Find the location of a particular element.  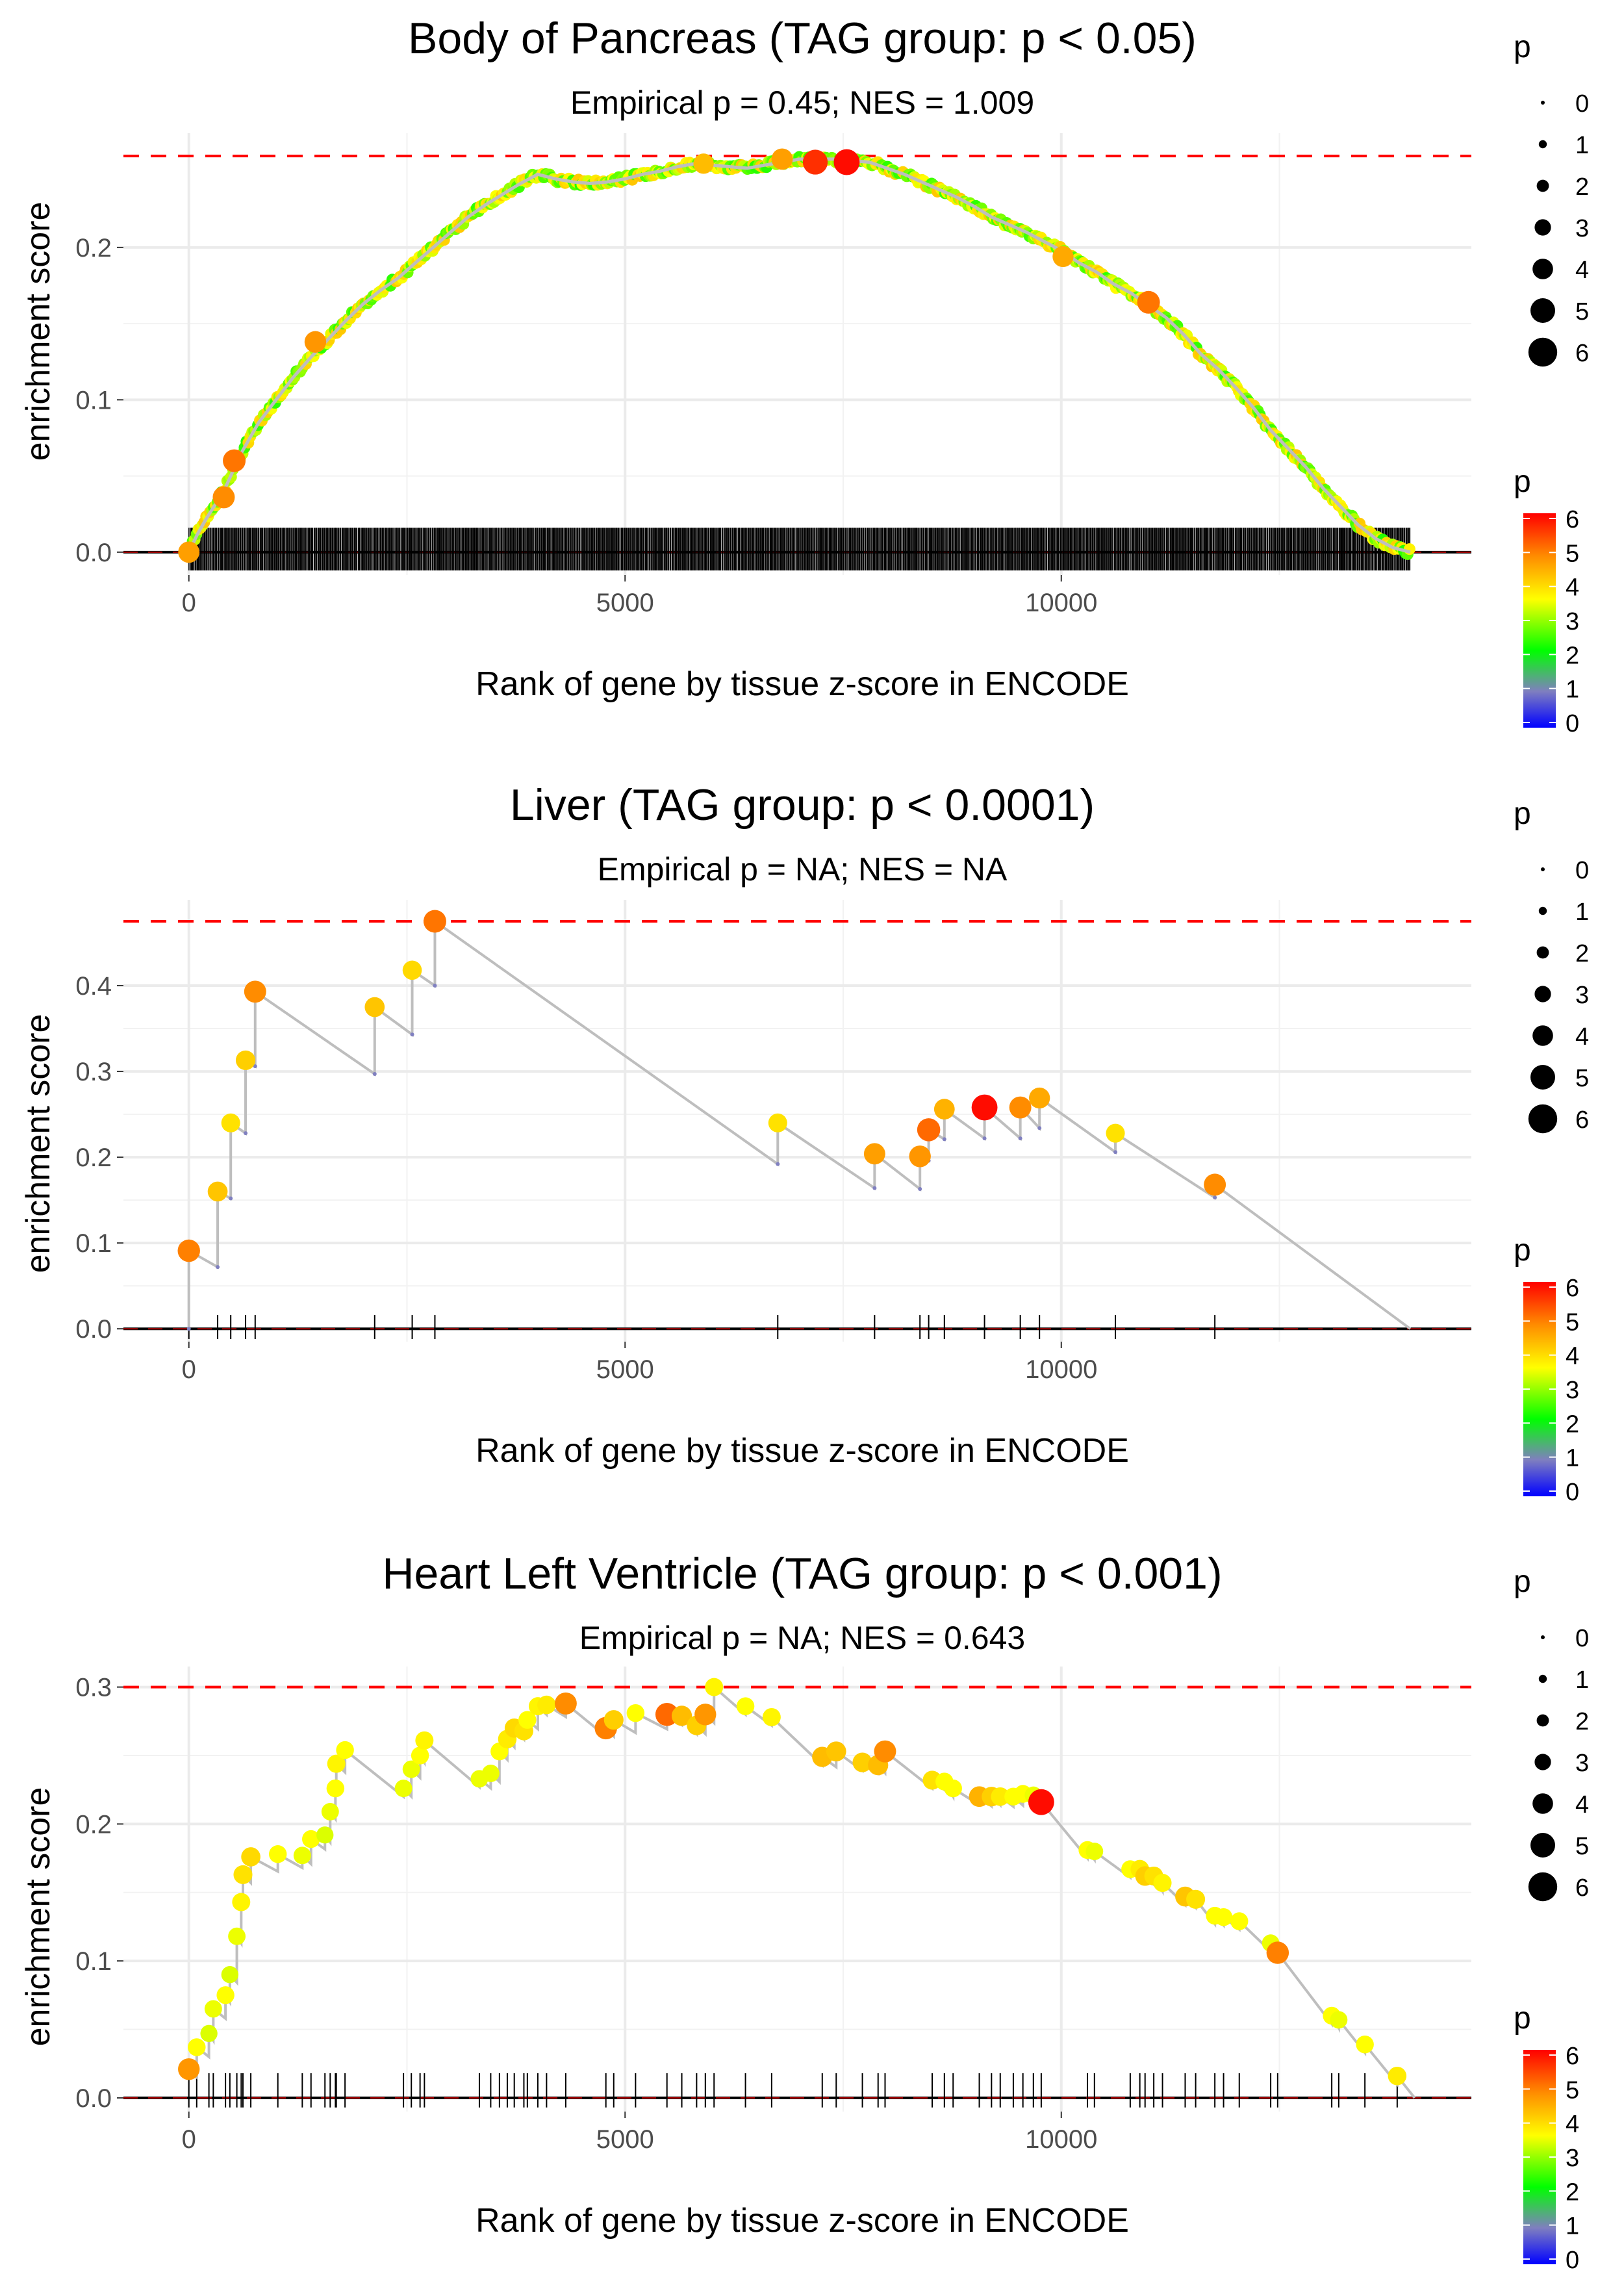

es-path is located at coordinates (799, 355).